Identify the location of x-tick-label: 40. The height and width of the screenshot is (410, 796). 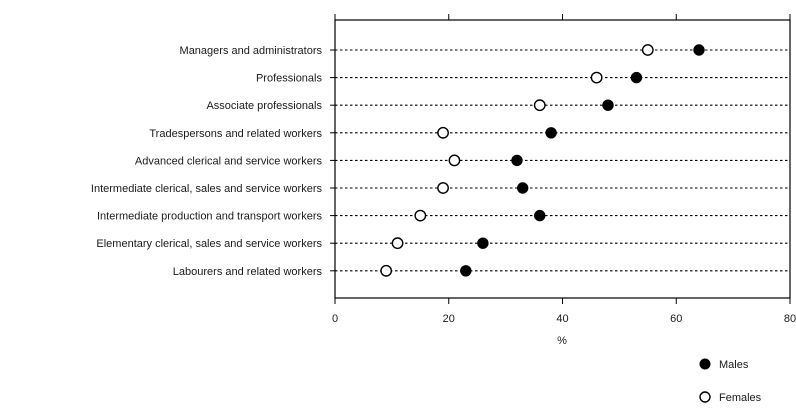
(562, 319).